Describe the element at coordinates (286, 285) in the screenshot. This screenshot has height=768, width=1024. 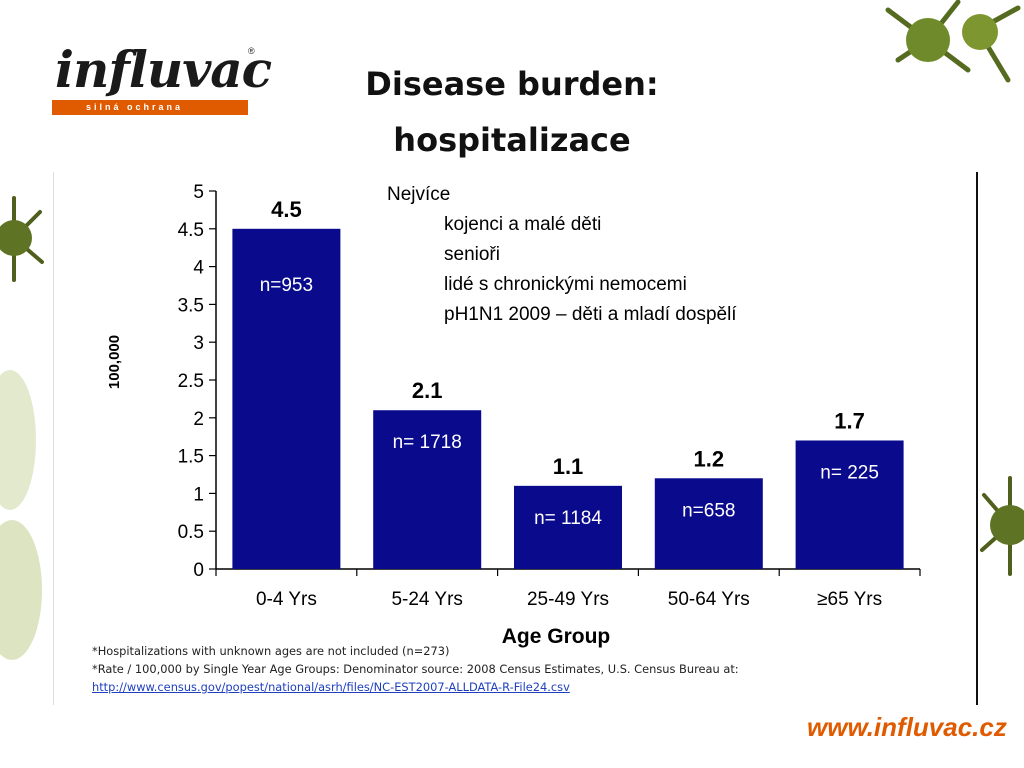
I see `bar-n-label: n=953` at that location.